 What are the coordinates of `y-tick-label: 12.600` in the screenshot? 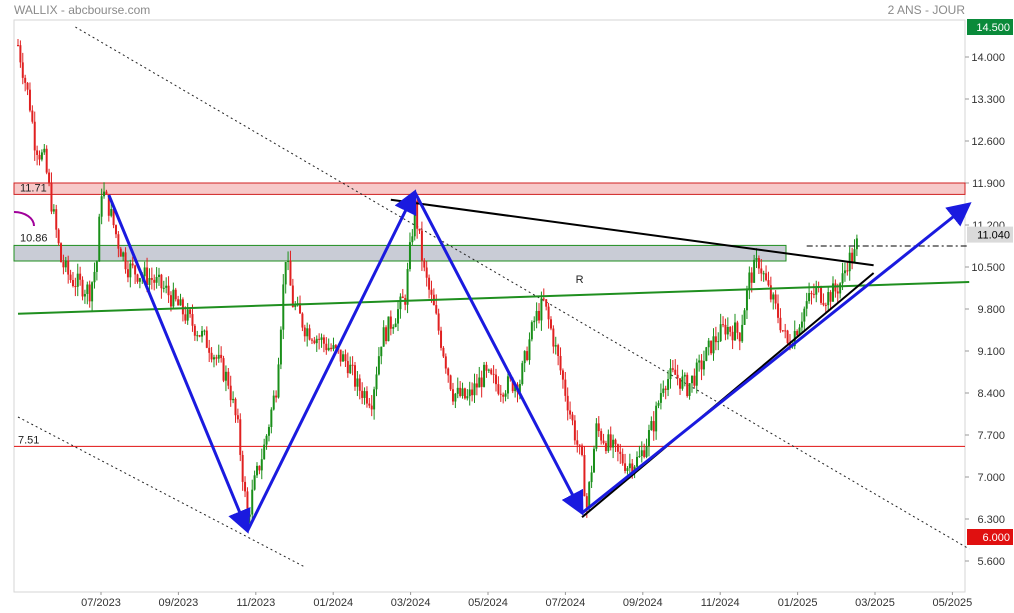 It's located at (988, 142).